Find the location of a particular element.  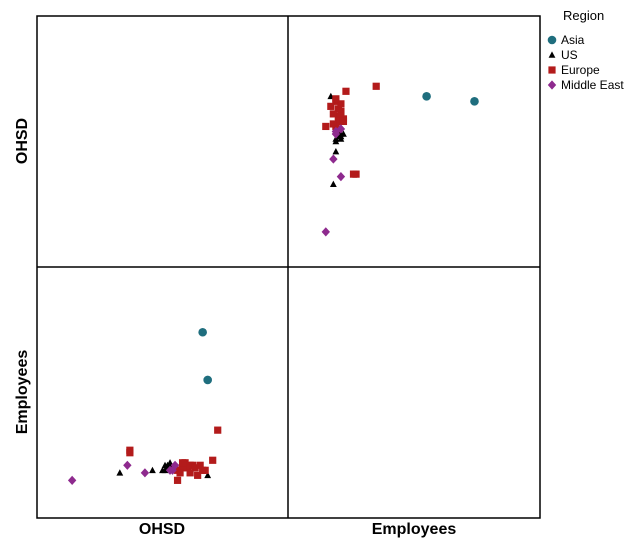

legend-title: Region is located at coordinates (583, 15).